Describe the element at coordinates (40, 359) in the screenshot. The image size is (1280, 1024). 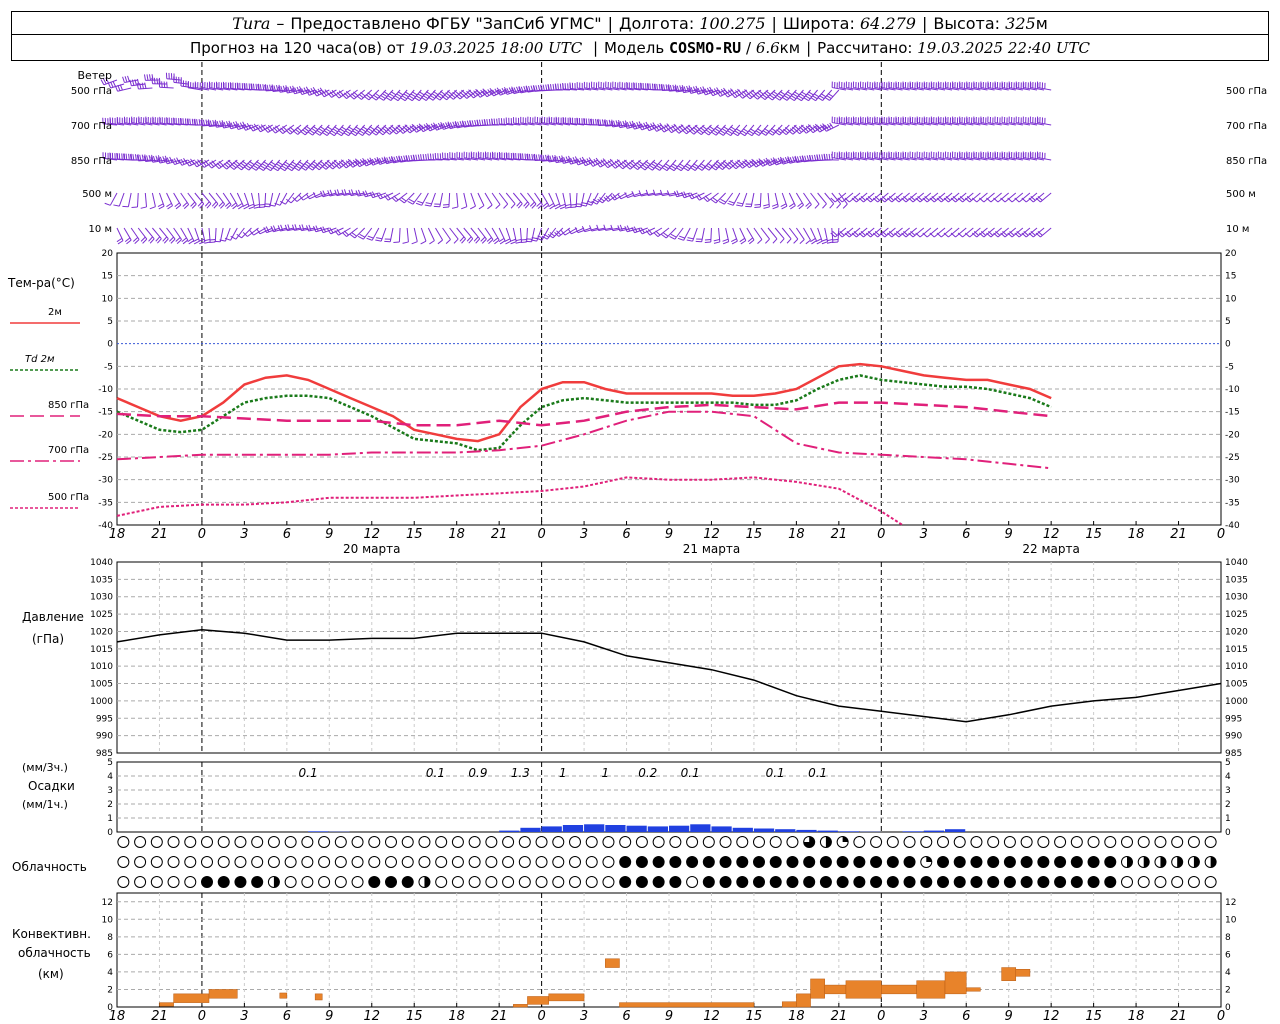
I see `temp-legend-label: Td 2м` at that location.